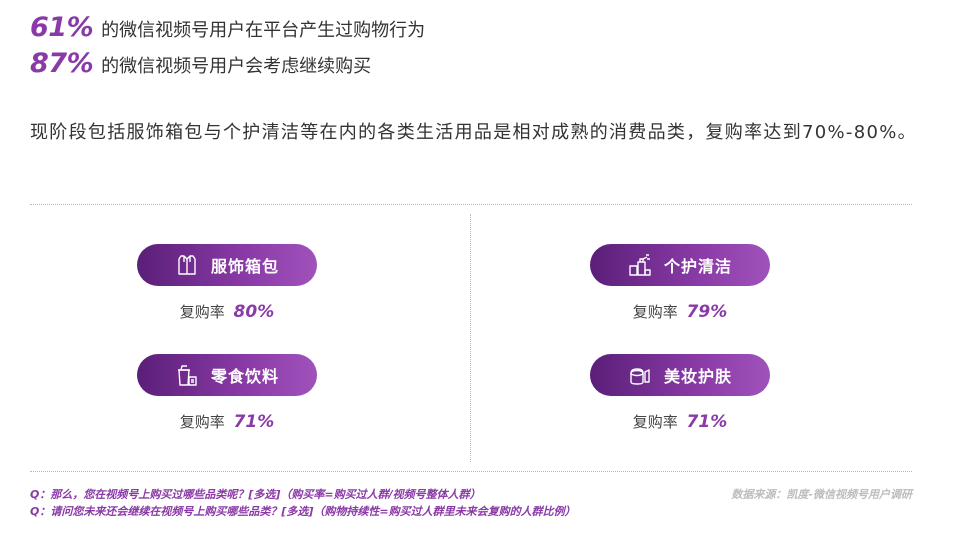  What do you see at coordinates (470, 338) in the screenshot?
I see `divider-vertical` at bounding box center [470, 338].